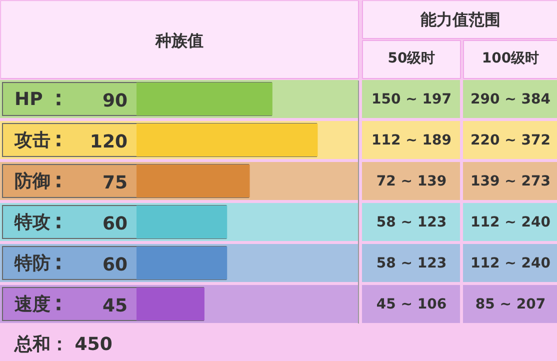 This screenshot has height=361, width=557. I want to click on text: 85 ~ 207, so click(510, 304).